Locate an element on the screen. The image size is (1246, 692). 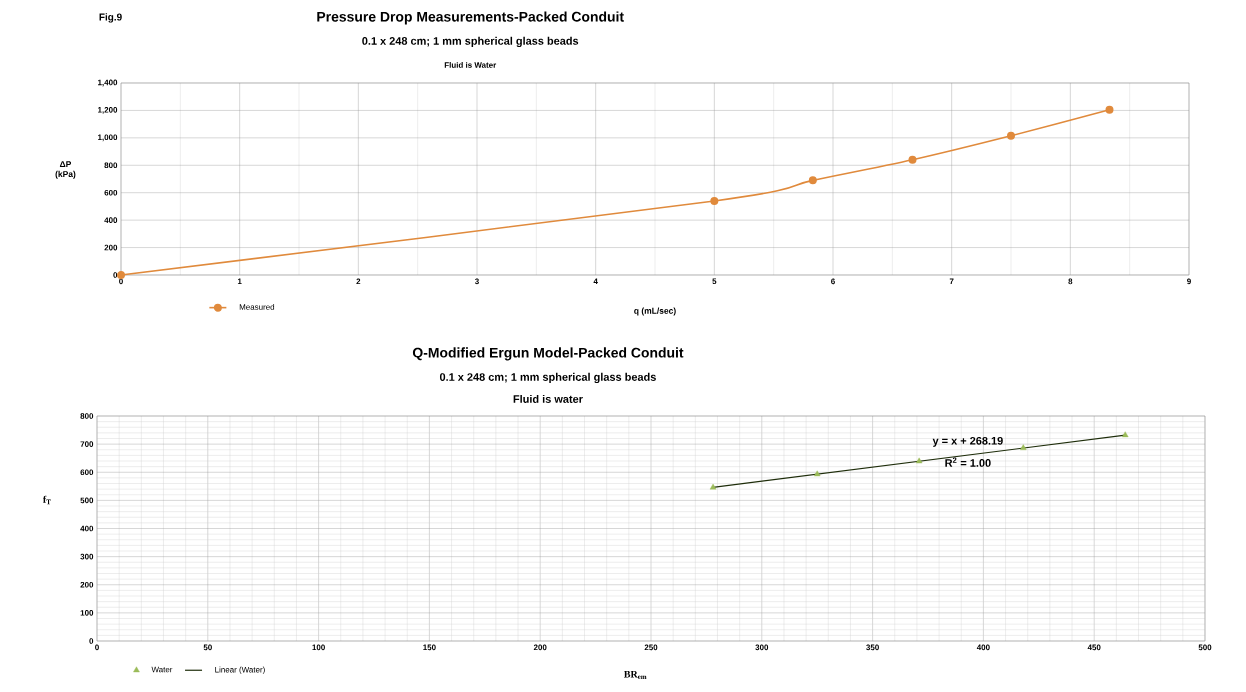
y-axis-title: f$_{T}$ is located at coordinates (46, 500).